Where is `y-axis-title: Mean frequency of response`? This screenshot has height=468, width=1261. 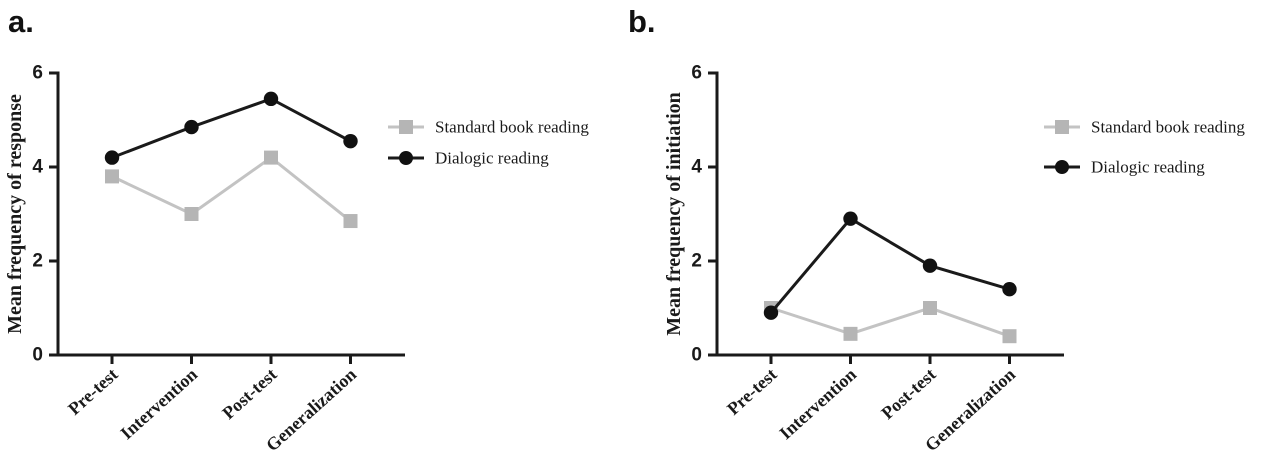 y-axis-title: Mean frequency of response is located at coordinates (15, 214).